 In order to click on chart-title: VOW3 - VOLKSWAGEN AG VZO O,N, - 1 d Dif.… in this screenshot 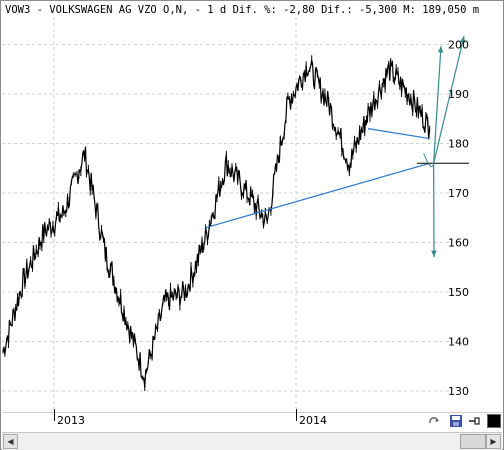, I will do `click(242, 10)`.